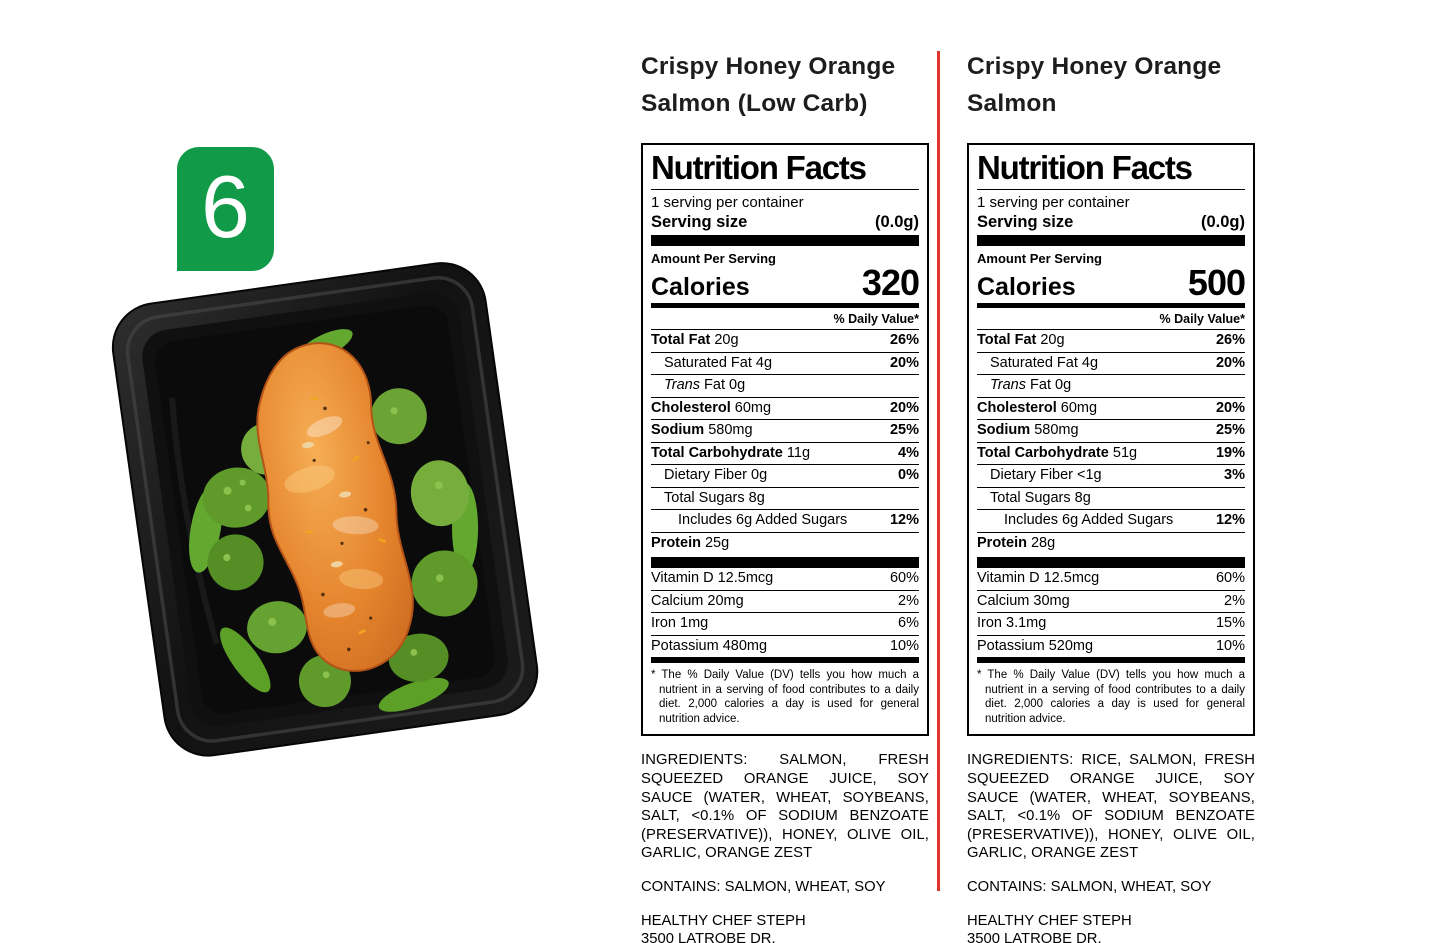  Describe the element at coordinates (754, 103) in the screenshot. I see `product-title-line2: Salmon (Low Carb)` at that location.